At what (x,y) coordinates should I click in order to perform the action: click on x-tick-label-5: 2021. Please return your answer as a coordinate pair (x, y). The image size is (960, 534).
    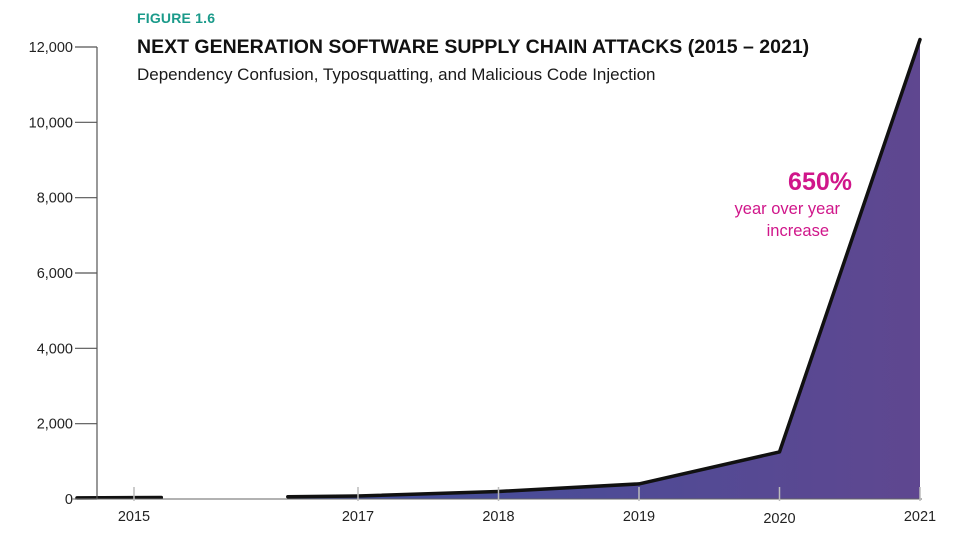
    Looking at the image, I should click on (920, 517).